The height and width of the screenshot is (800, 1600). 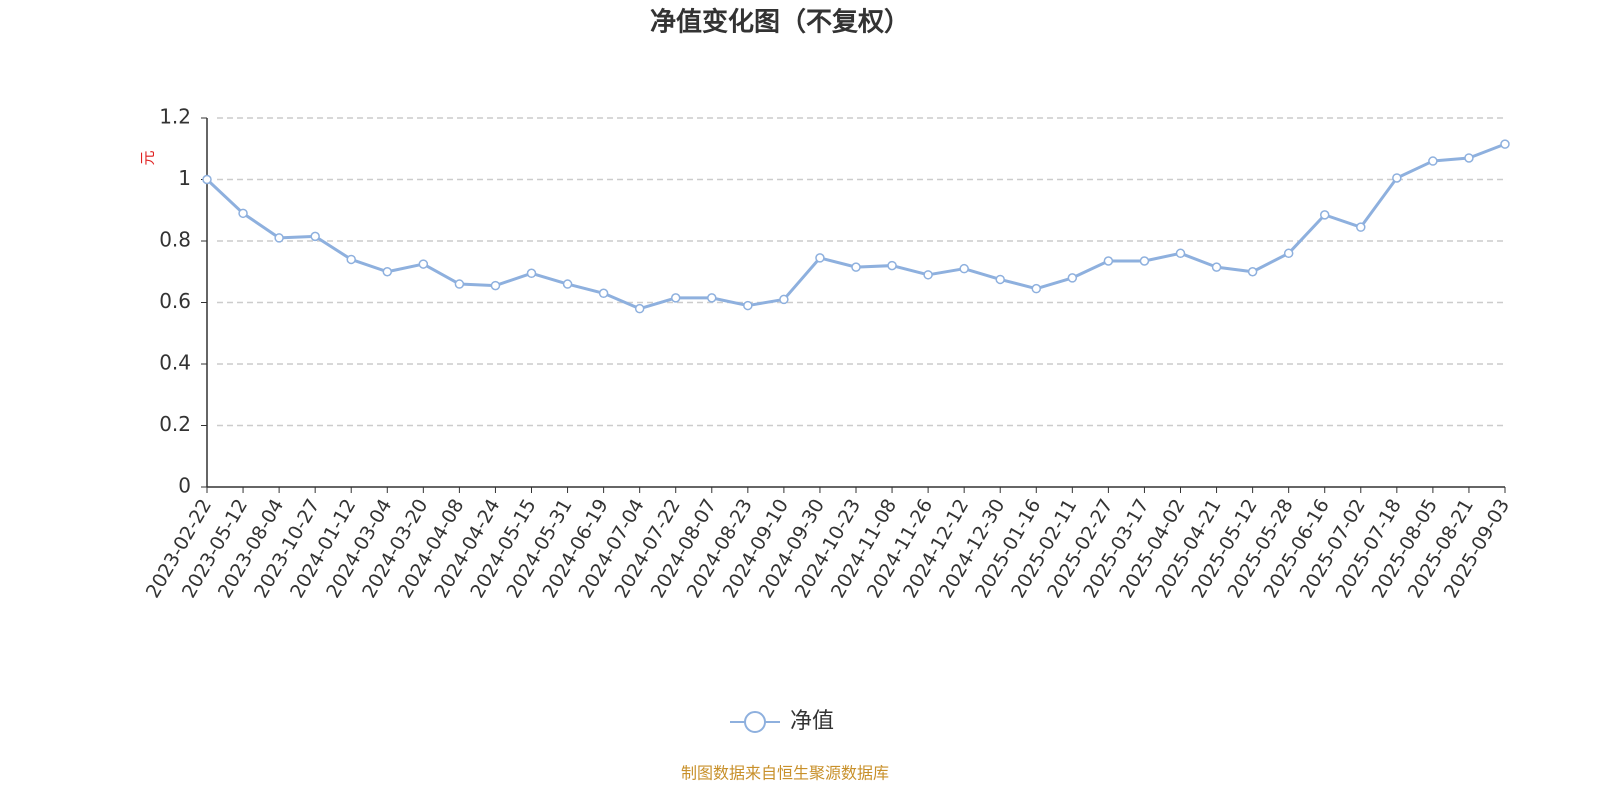 What do you see at coordinates (175, 117) in the screenshot?
I see `y-tick-label: 1.2` at bounding box center [175, 117].